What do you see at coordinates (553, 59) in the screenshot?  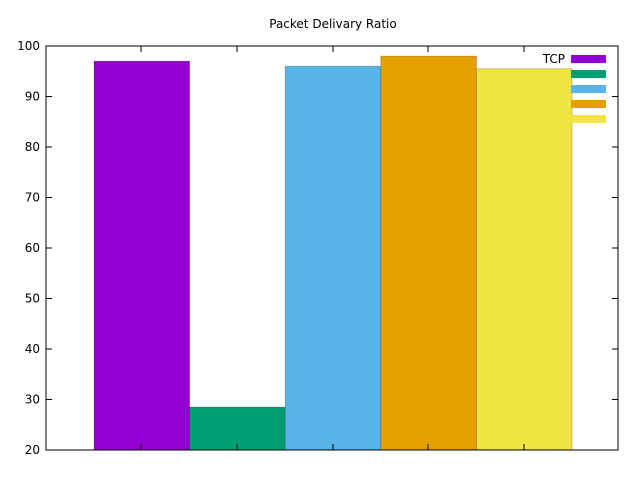 I see `legend-label-1: TCP` at bounding box center [553, 59].